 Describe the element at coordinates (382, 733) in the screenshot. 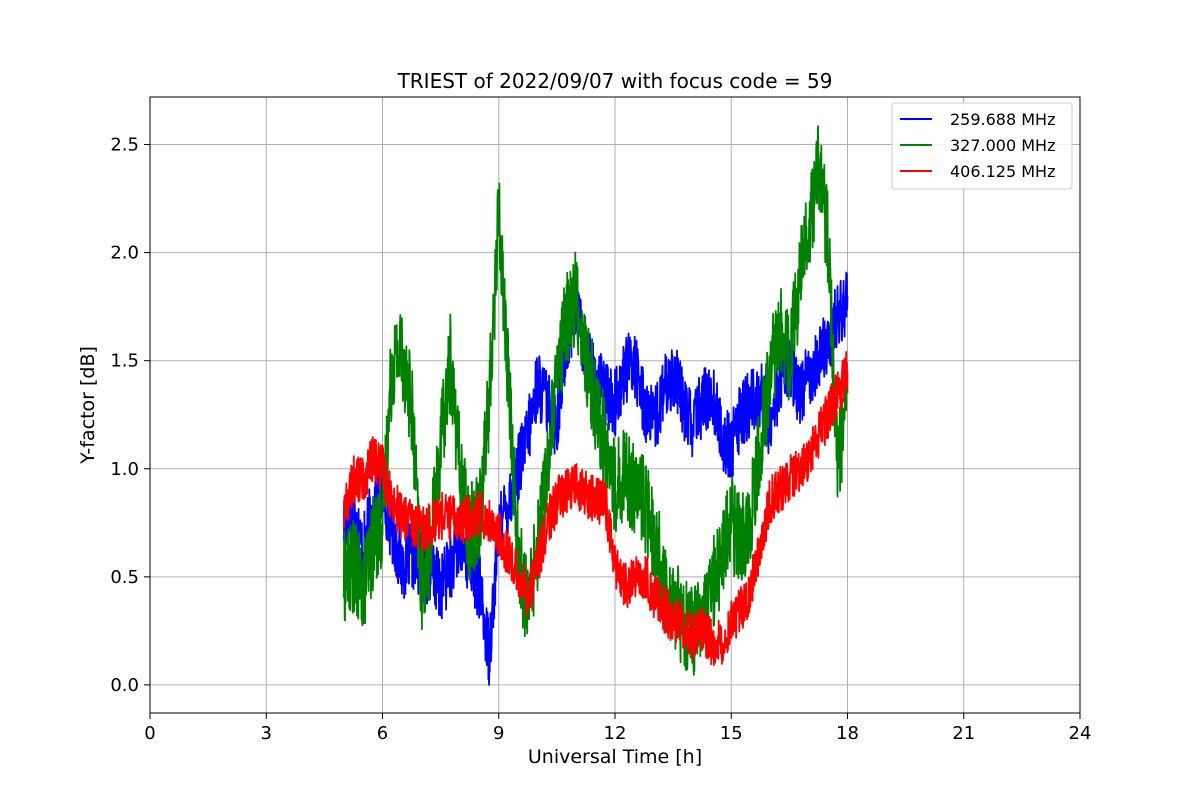

I see `x-tick-label: 6` at that location.